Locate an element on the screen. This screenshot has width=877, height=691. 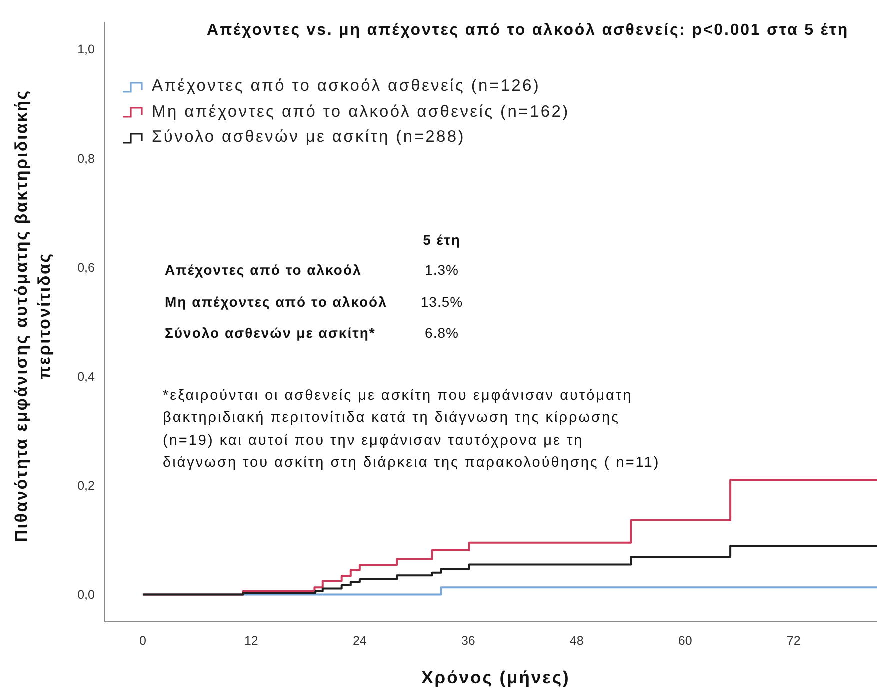
x-axis-title: Χρόνος (μήνες) is located at coordinates (496, 678).